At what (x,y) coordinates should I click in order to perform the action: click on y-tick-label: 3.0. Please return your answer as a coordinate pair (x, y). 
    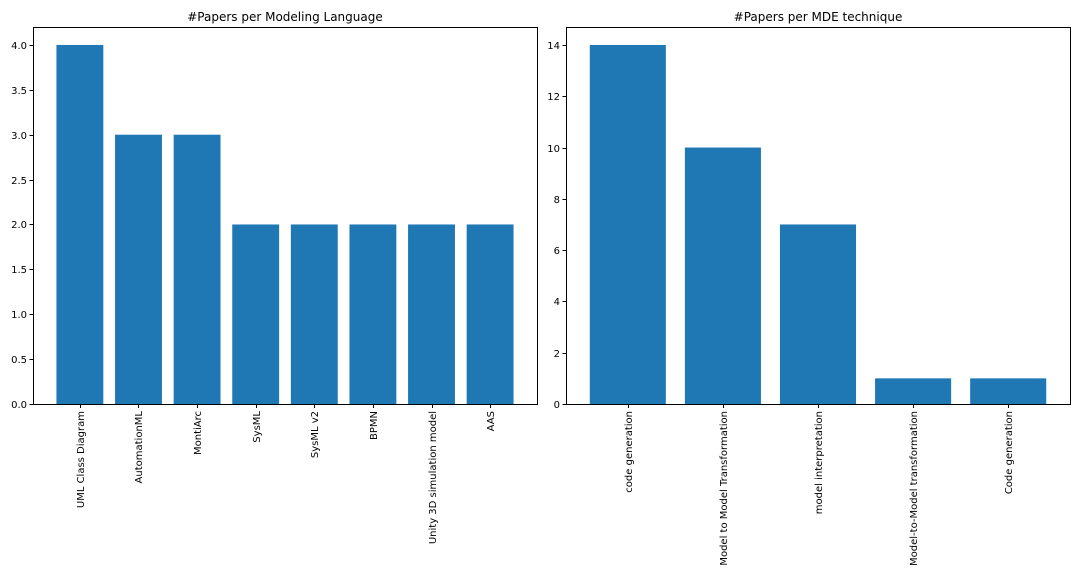
    Looking at the image, I should click on (19, 136).